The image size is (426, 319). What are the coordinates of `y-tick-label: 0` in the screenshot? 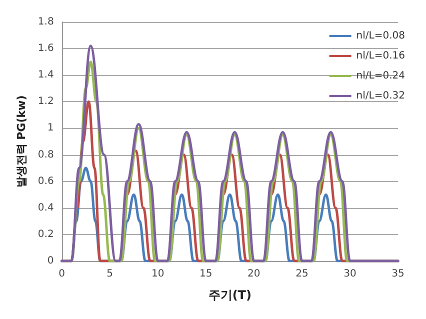 It's located at (50, 261).